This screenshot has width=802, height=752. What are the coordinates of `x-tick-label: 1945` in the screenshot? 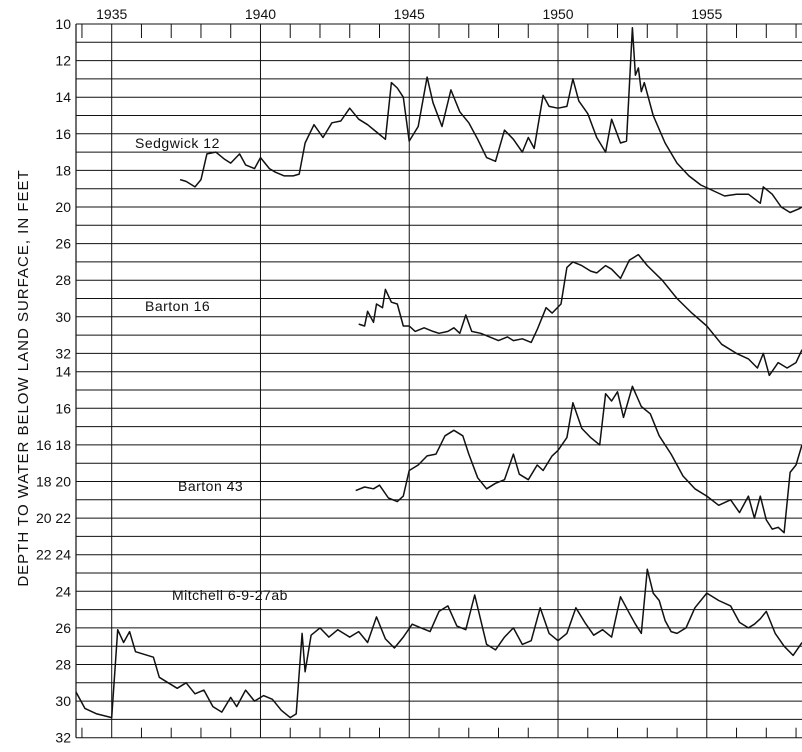 It's located at (409, 14).